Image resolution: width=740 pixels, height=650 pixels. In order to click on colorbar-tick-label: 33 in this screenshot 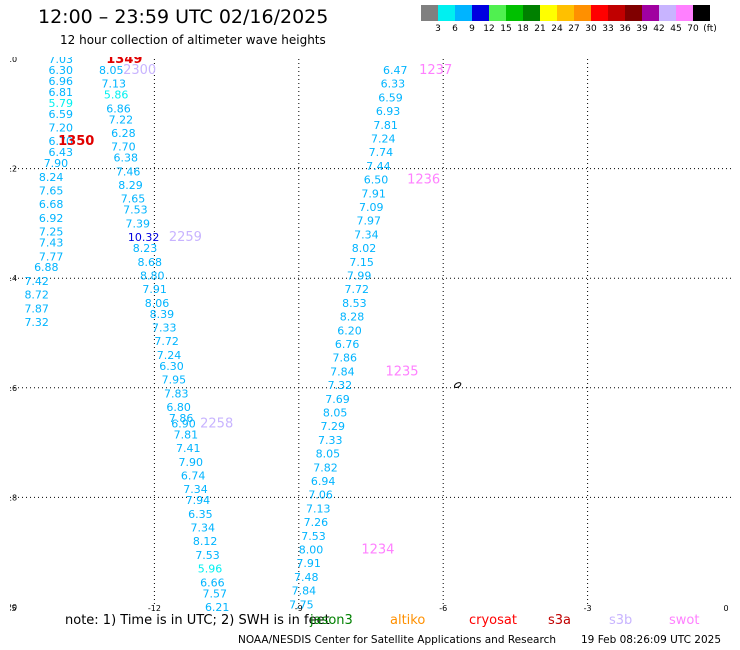, I will do `click(608, 29)`.